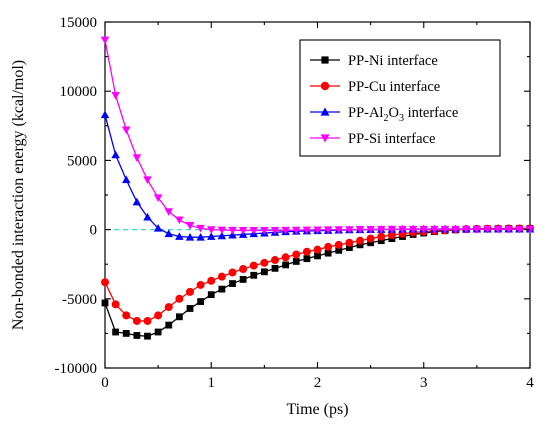 The width and height of the screenshot is (550, 430). I want to click on x-tick-label: 1, so click(212, 383).